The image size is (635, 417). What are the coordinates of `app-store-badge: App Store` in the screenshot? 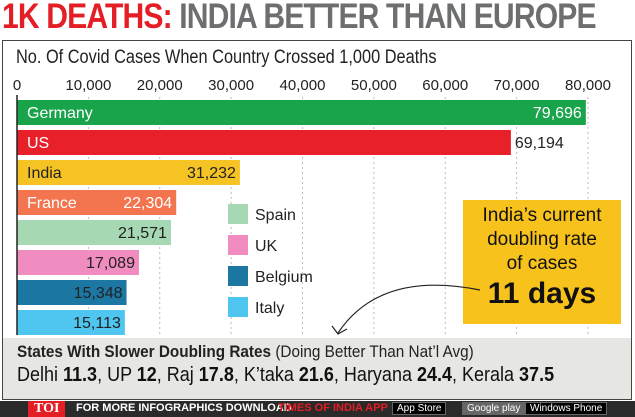 It's located at (419, 408).